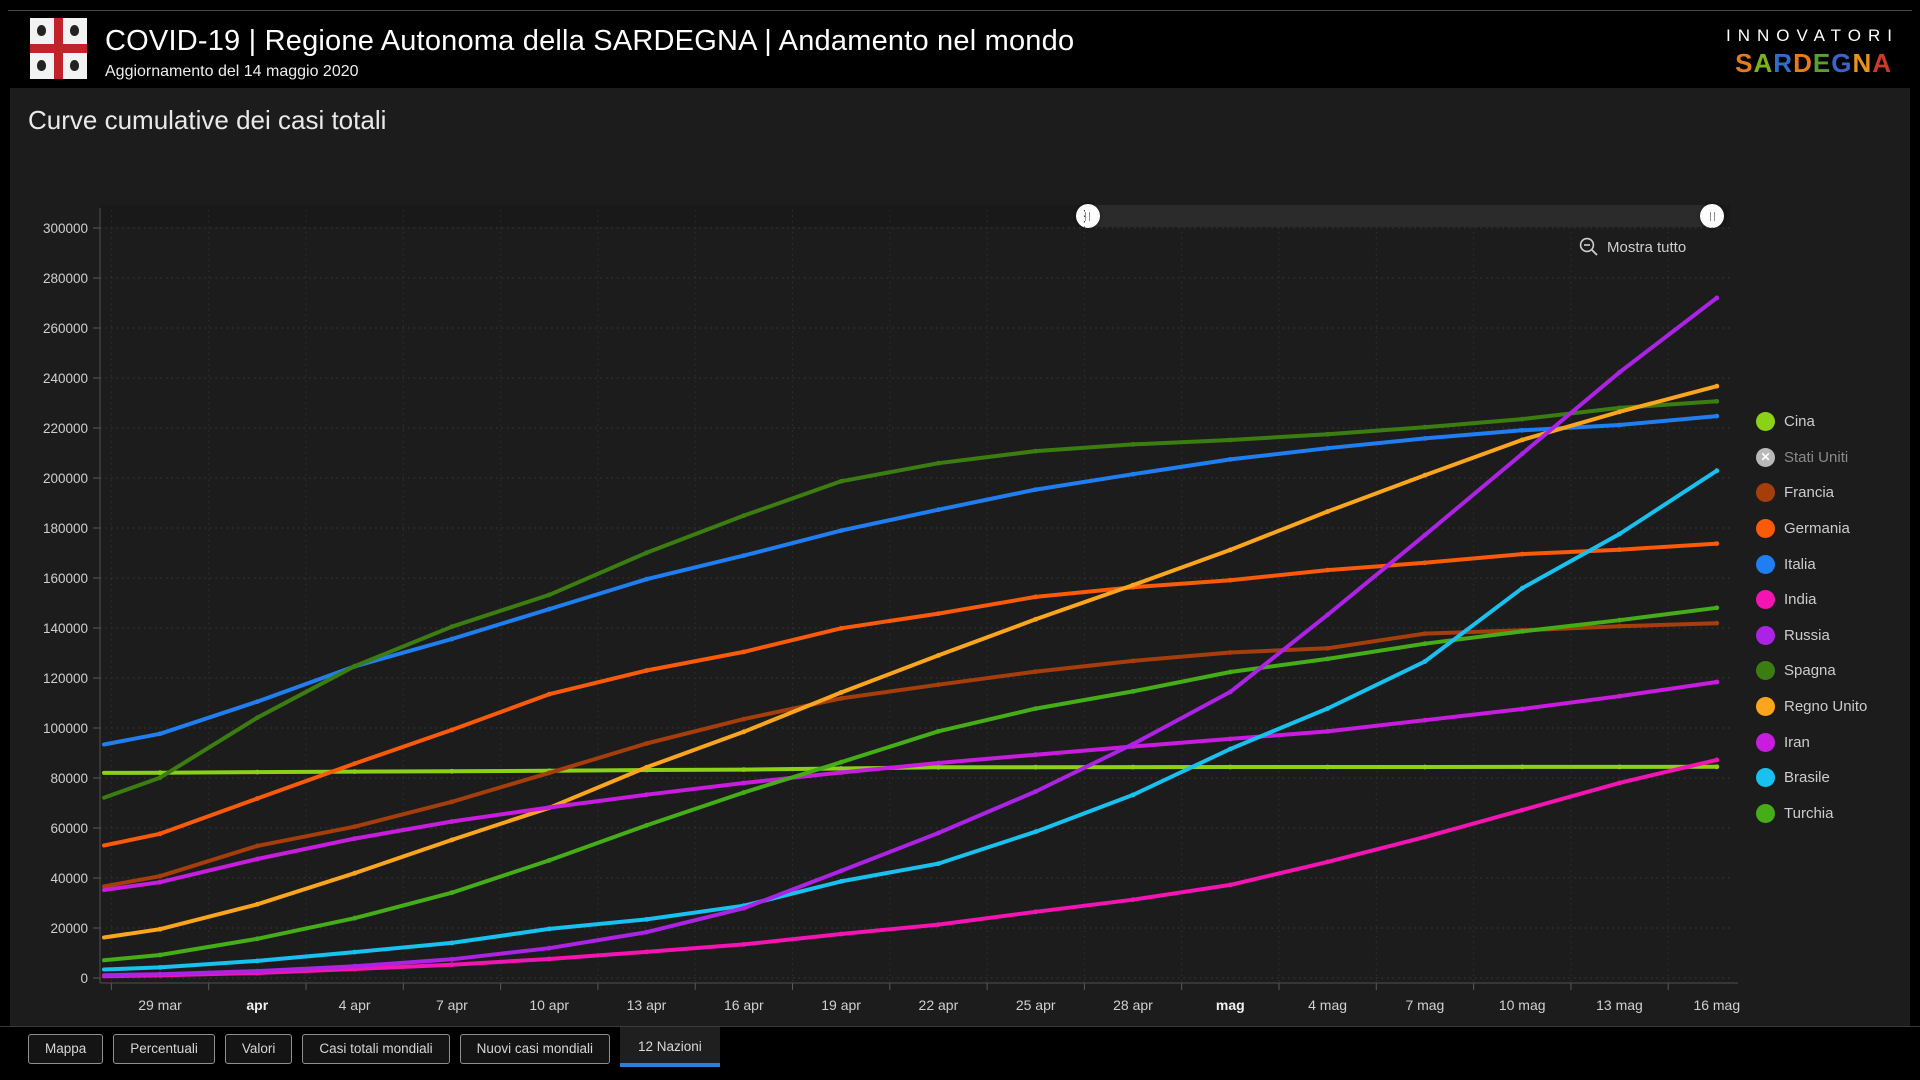  What do you see at coordinates (232, 71) in the screenshot?
I see `update-date-text: Aggiornamento del 14 maggio 2020` at bounding box center [232, 71].